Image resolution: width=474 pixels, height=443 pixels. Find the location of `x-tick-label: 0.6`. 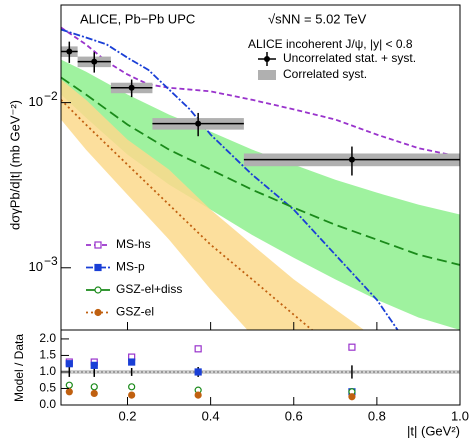

x-tick-label: 0.6 is located at coordinates (294, 415).